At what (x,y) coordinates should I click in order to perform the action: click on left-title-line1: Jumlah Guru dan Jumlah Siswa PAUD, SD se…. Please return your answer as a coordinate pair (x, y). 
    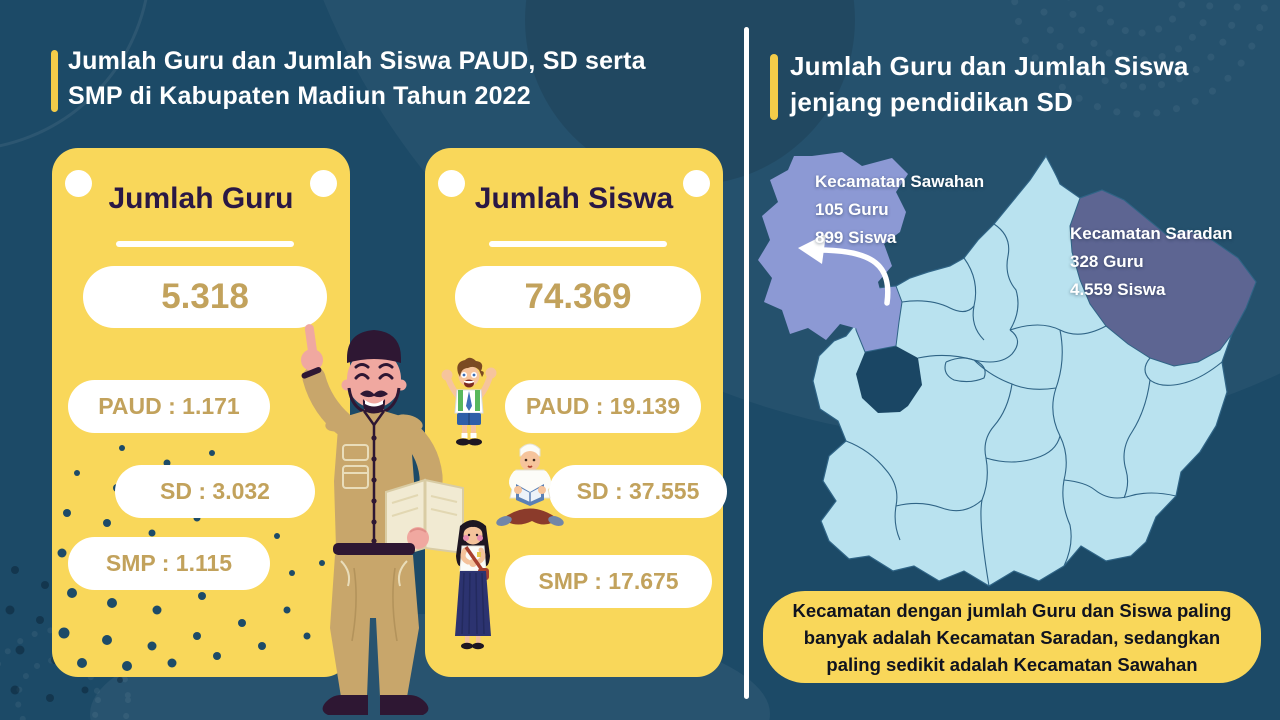
    Looking at the image, I should click on (357, 61).